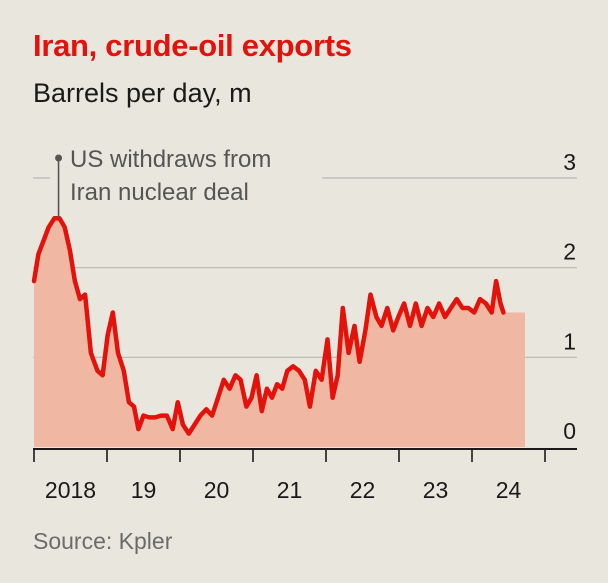 This screenshot has height=583, width=608. What do you see at coordinates (569, 252) in the screenshot?
I see `y-tick-label-2: 2` at bounding box center [569, 252].